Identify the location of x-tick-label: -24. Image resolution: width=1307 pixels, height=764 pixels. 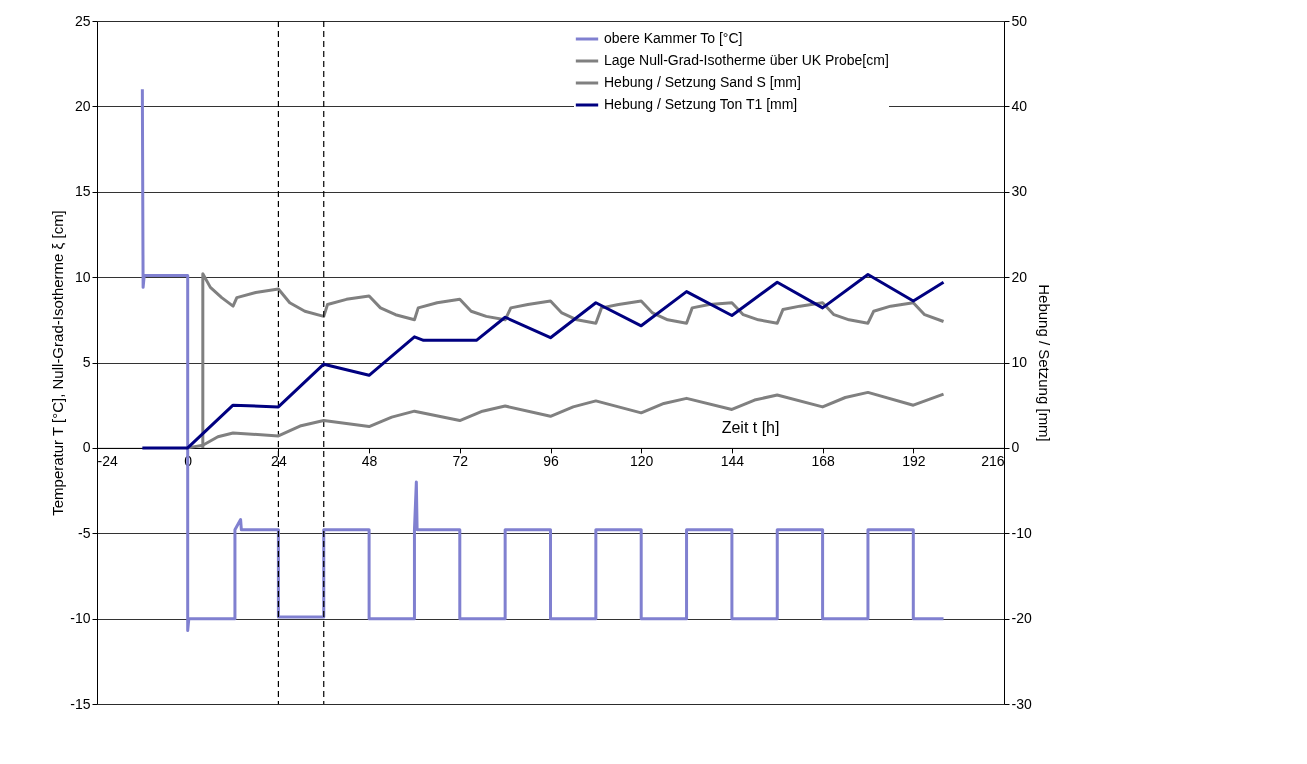
(107, 461).